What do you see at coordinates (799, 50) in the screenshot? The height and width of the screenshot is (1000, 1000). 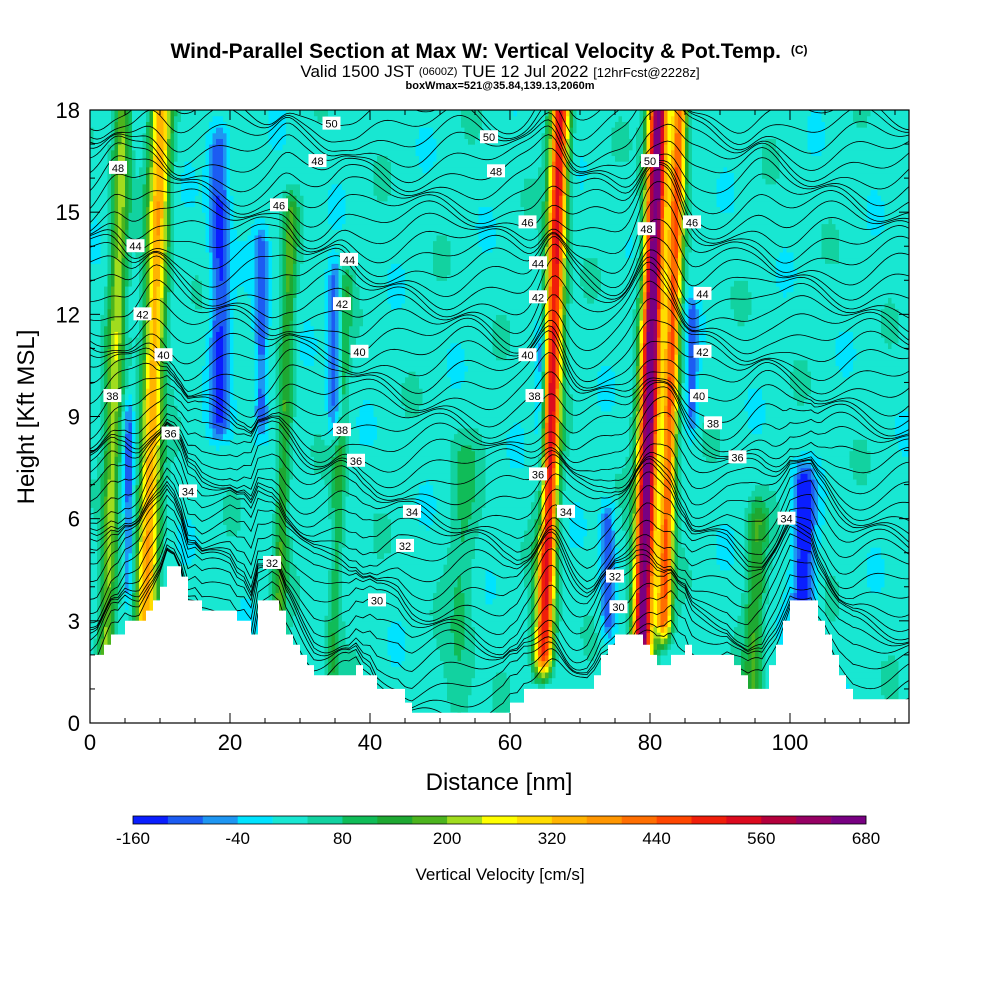 I see `copyright-mark: (C)` at bounding box center [799, 50].